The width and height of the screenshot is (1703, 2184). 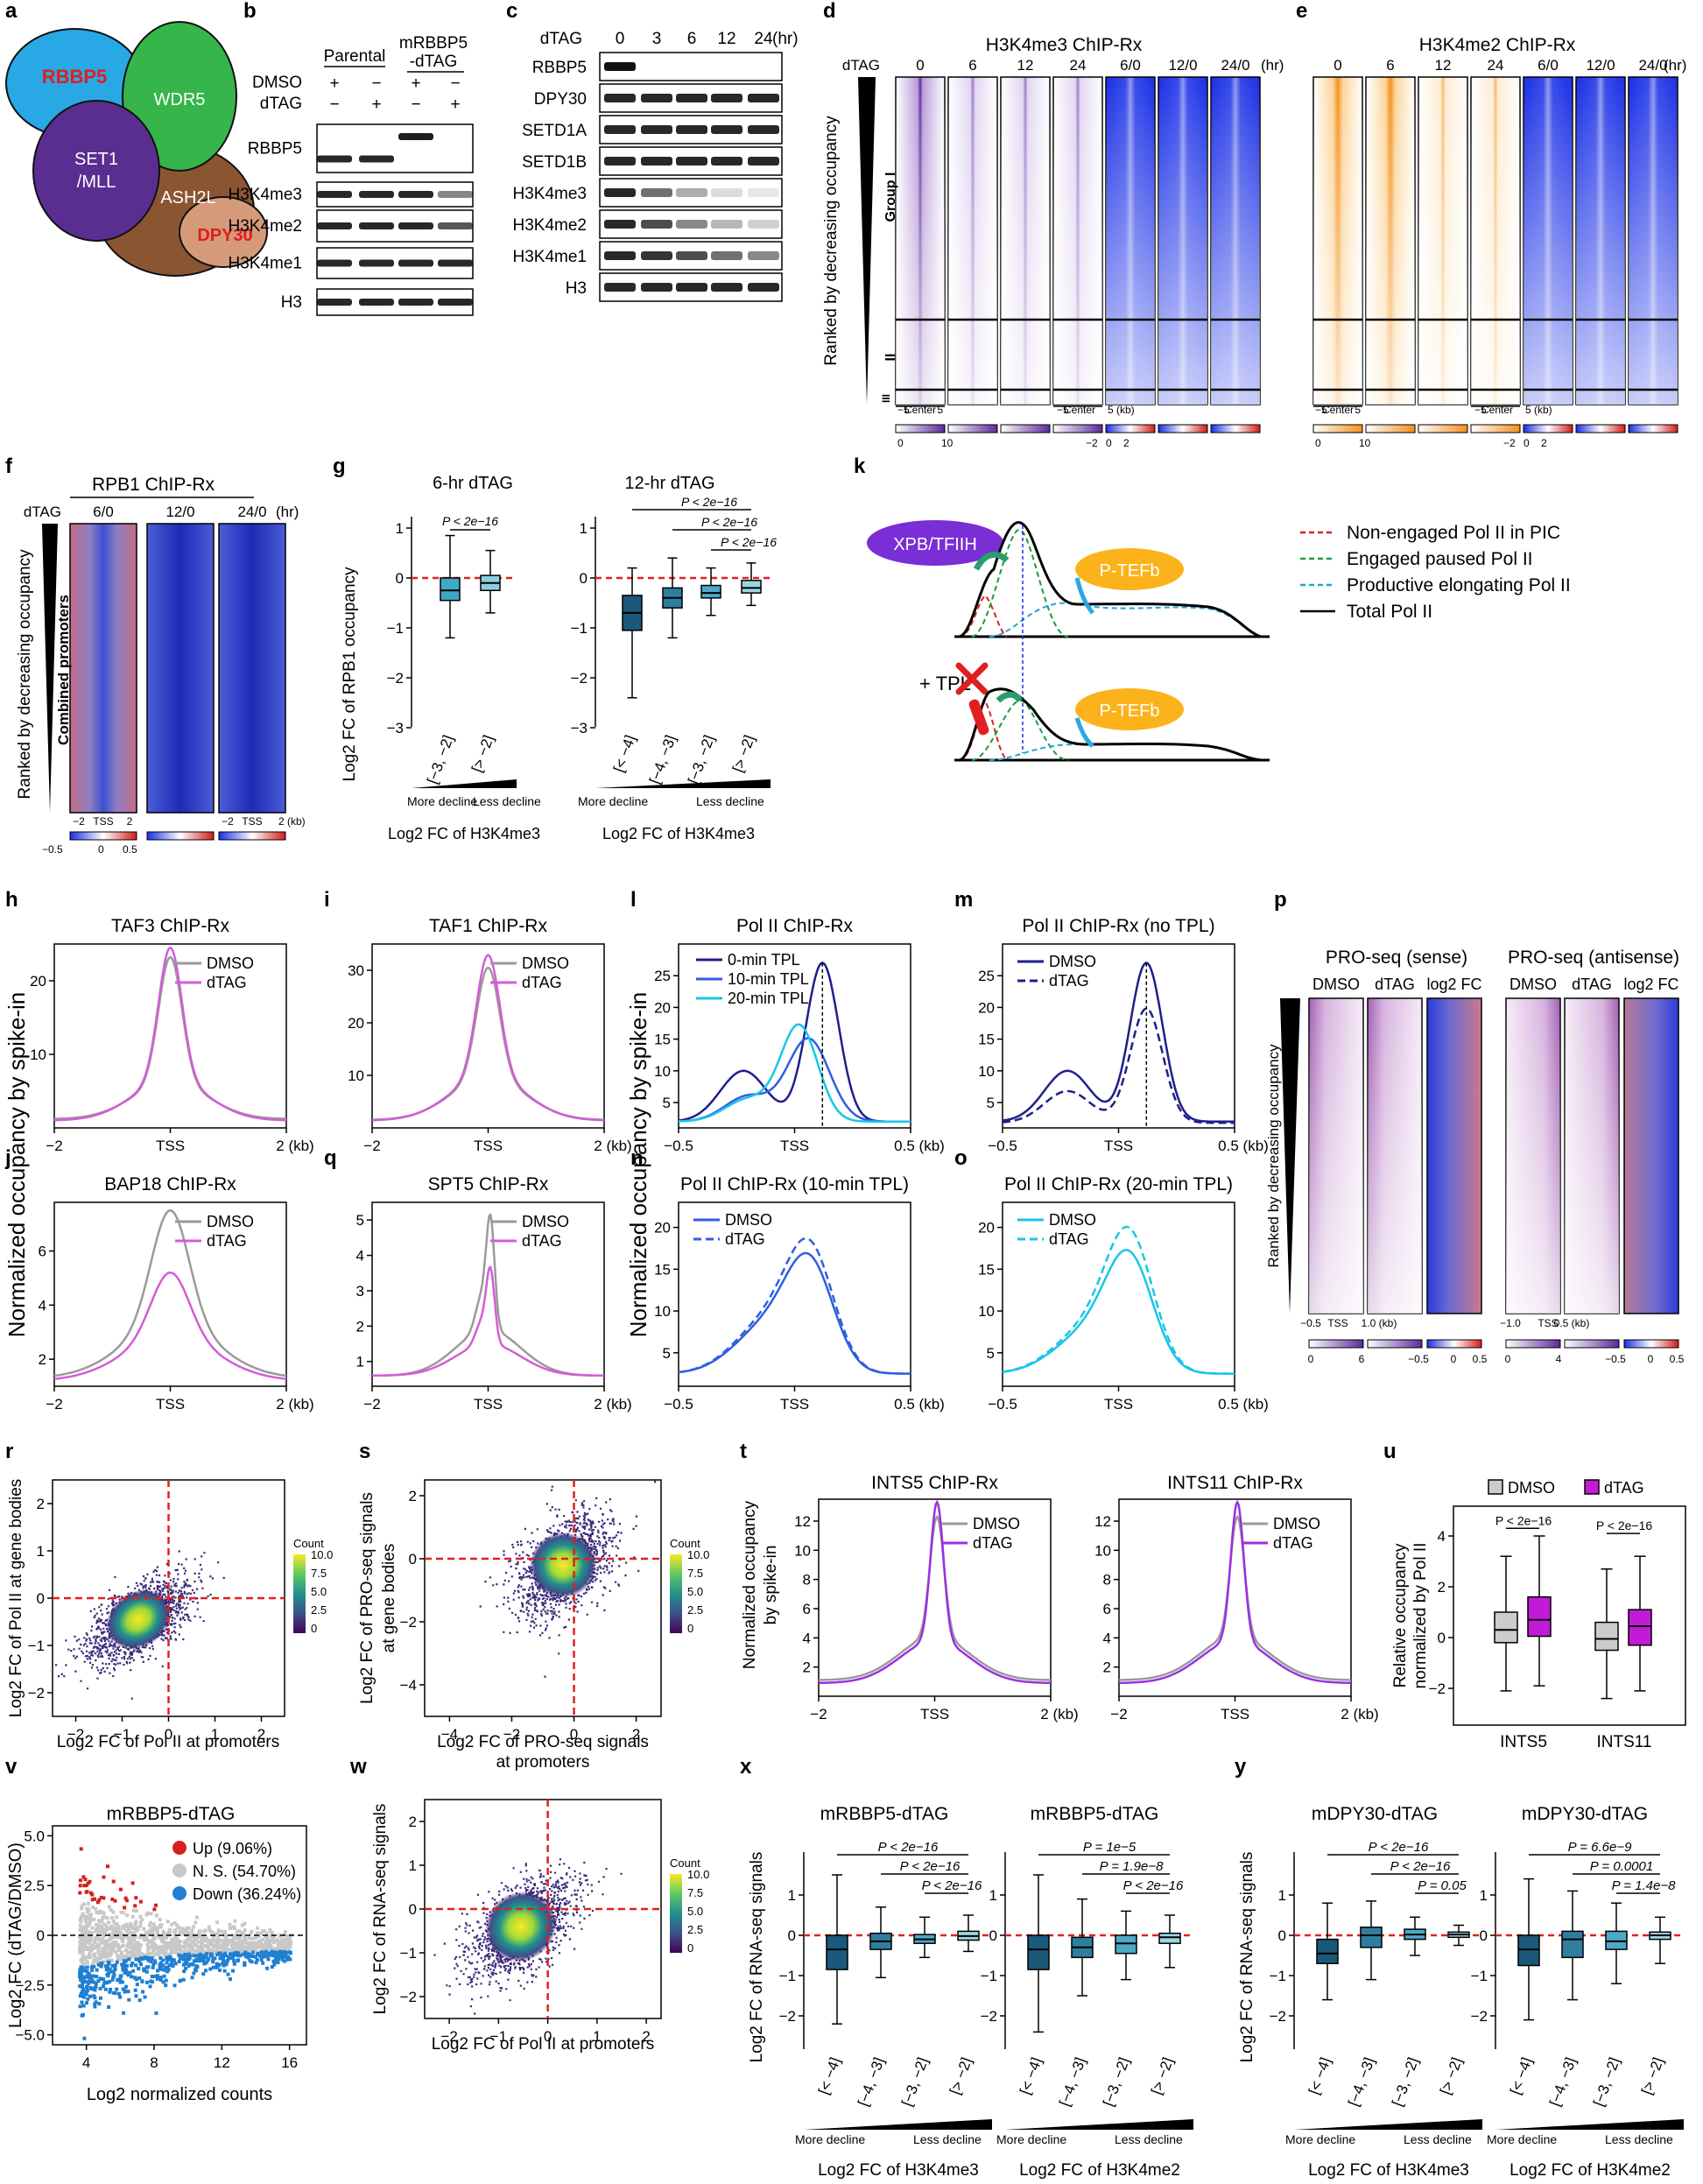 I want to click on x1-ytick-label: 1, so click(x=792, y=1895).